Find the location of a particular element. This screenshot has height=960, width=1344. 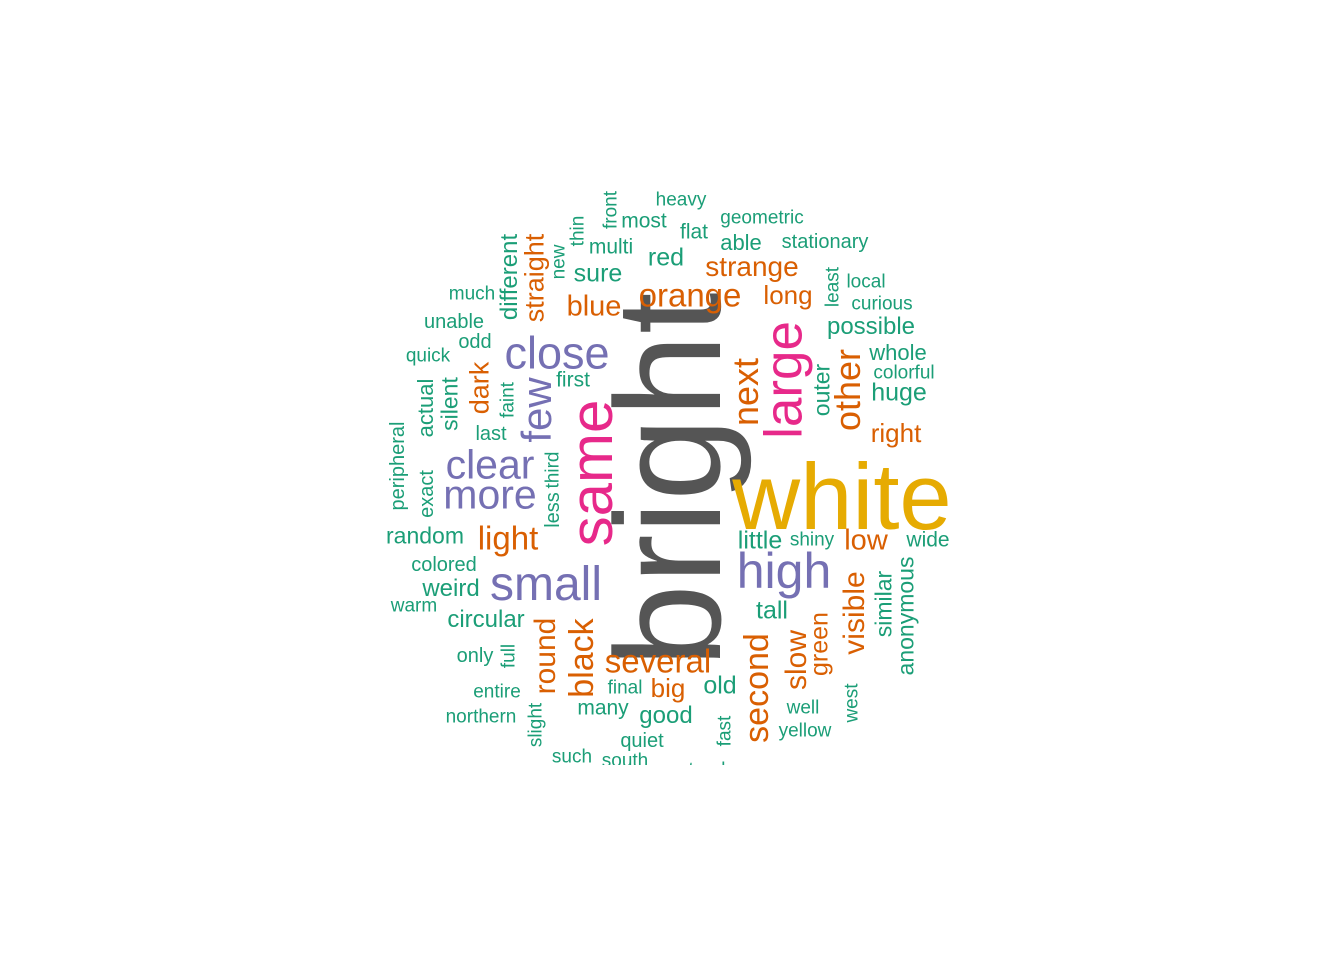

word-new: new is located at coordinates (559, 262).